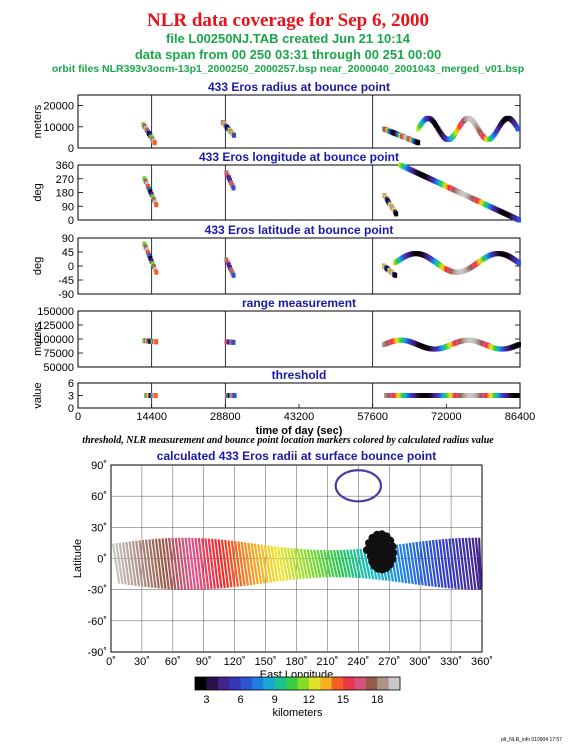 Image resolution: width=576 pixels, height=756 pixels. Describe the element at coordinates (299, 87) in the screenshot. I see `panel-title: 433 Eros radius at bounce point` at that location.